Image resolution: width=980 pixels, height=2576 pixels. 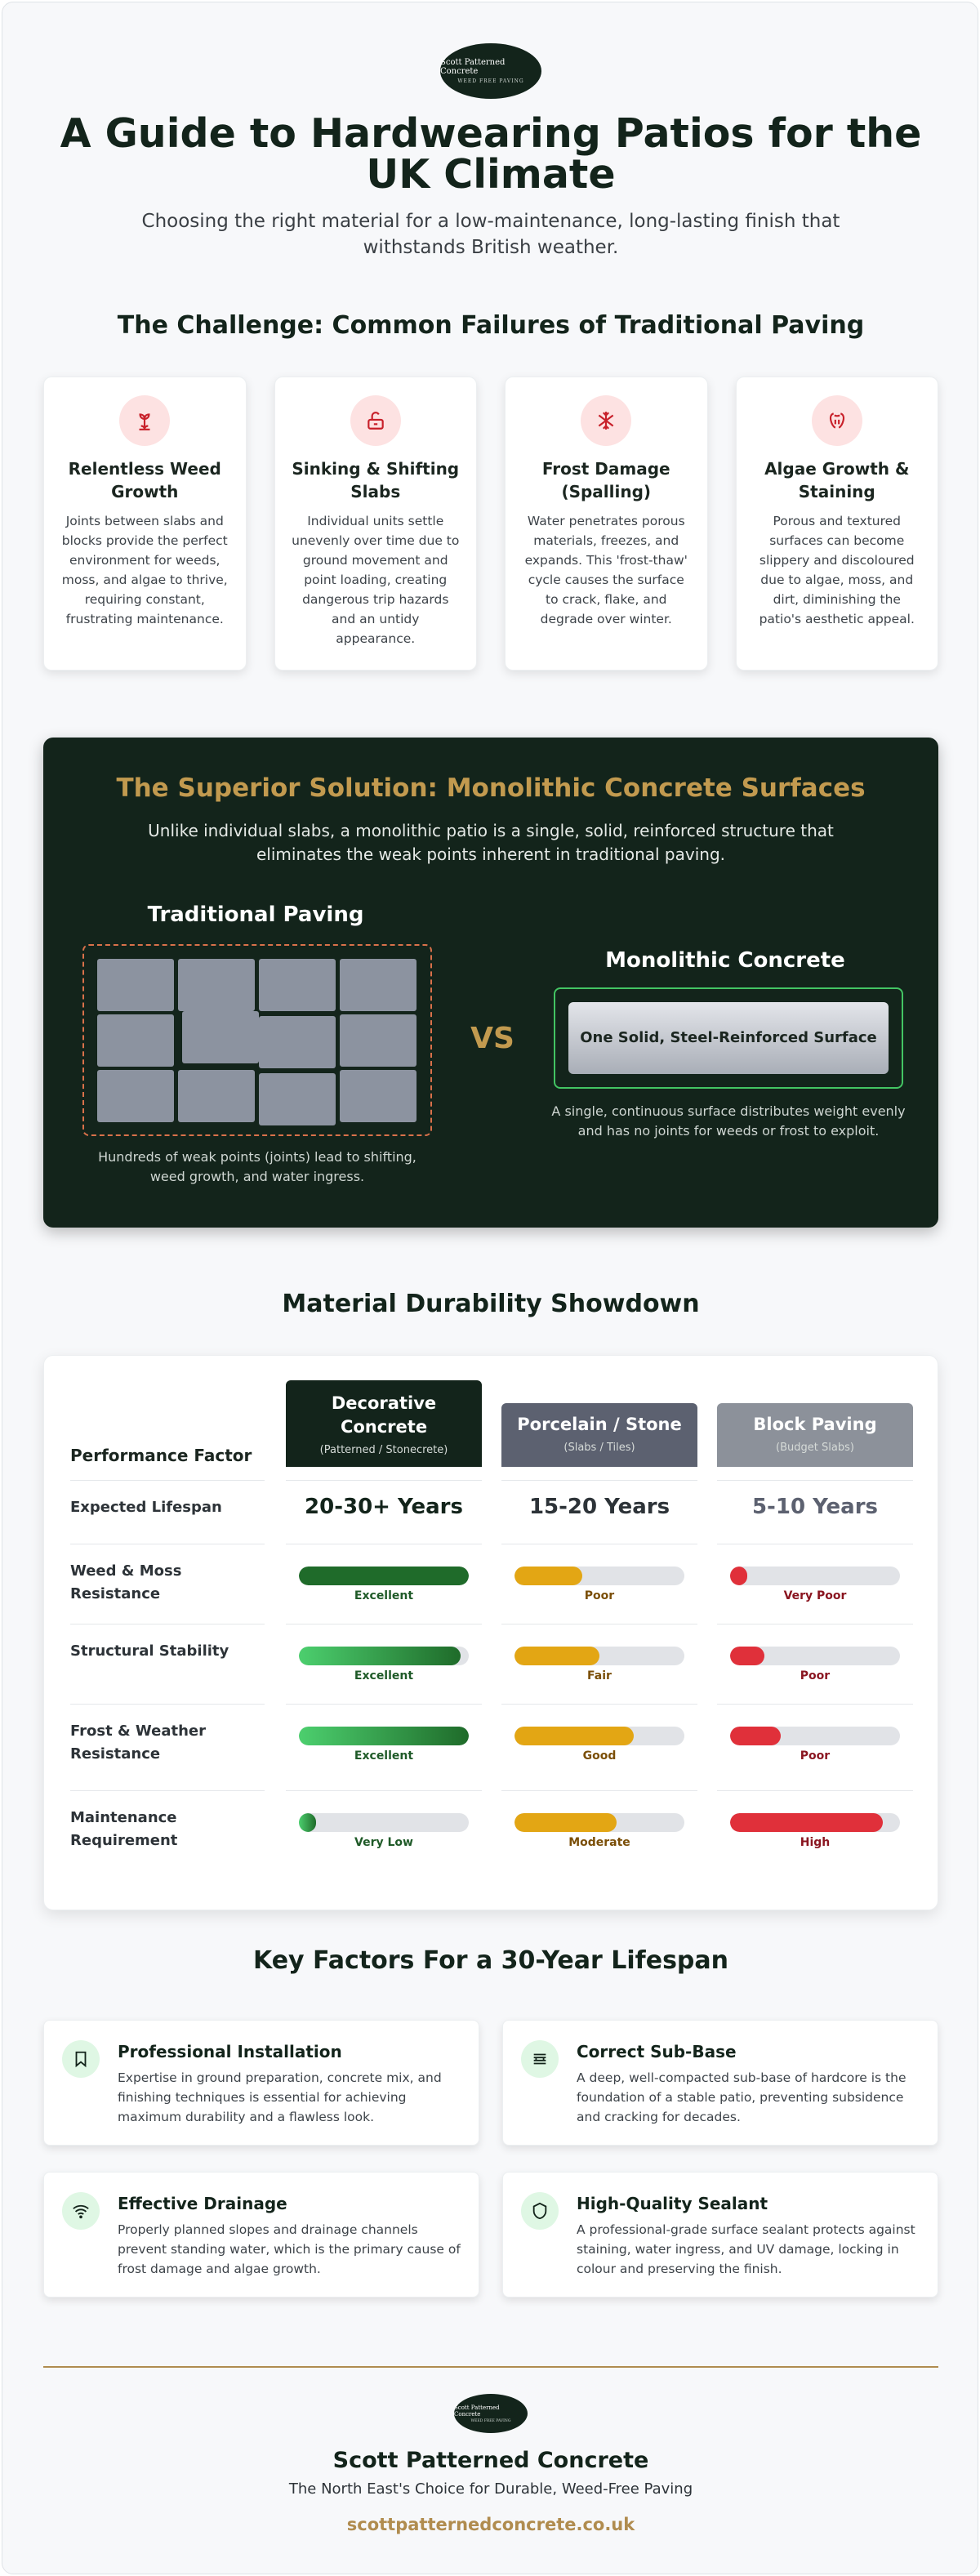 What do you see at coordinates (815, 1424) in the screenshot?
I see `column-title: Block Paving` at bounding box center [815, 1424].